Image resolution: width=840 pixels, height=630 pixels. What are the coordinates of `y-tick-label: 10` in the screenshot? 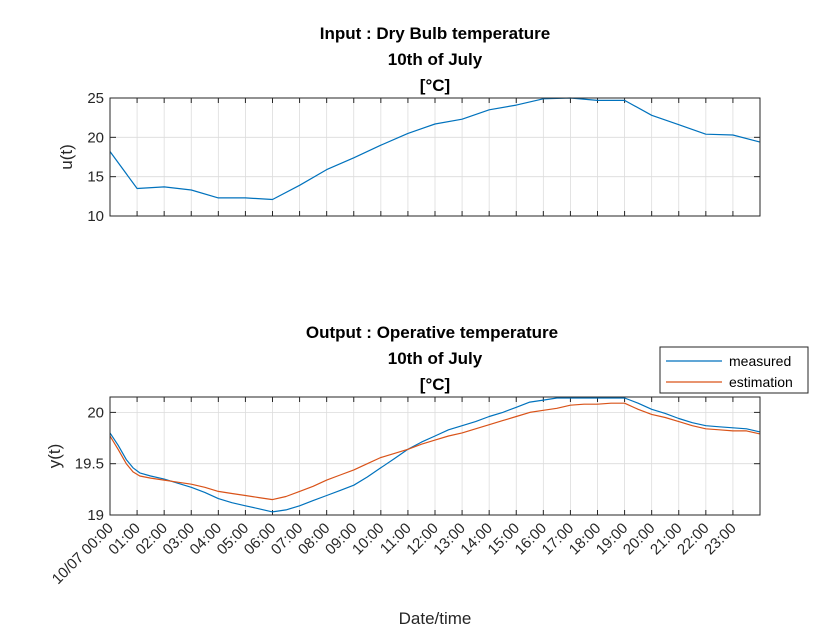 It's located at (95, 216).